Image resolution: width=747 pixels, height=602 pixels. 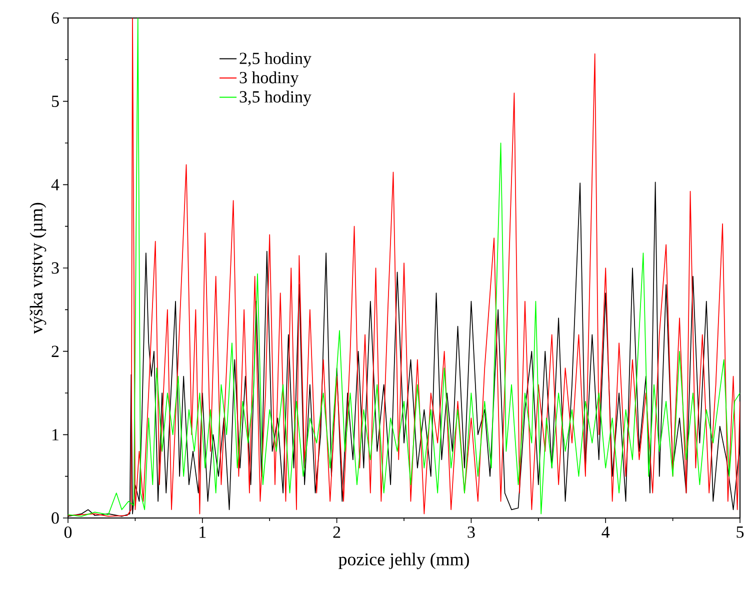 I want to click on y-axis-title: výška vrstvy (µm), so click(x=38, y=268).